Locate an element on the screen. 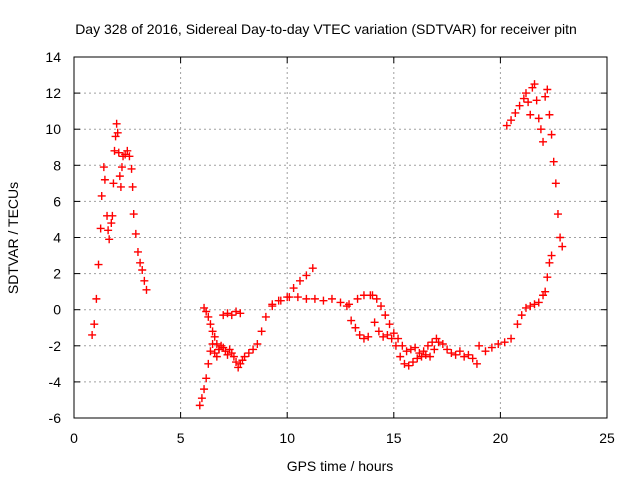 Image resolution: width=640 pixels, height=480 pixels. y-tick-label: 14 is located at coordinates (53, 57).